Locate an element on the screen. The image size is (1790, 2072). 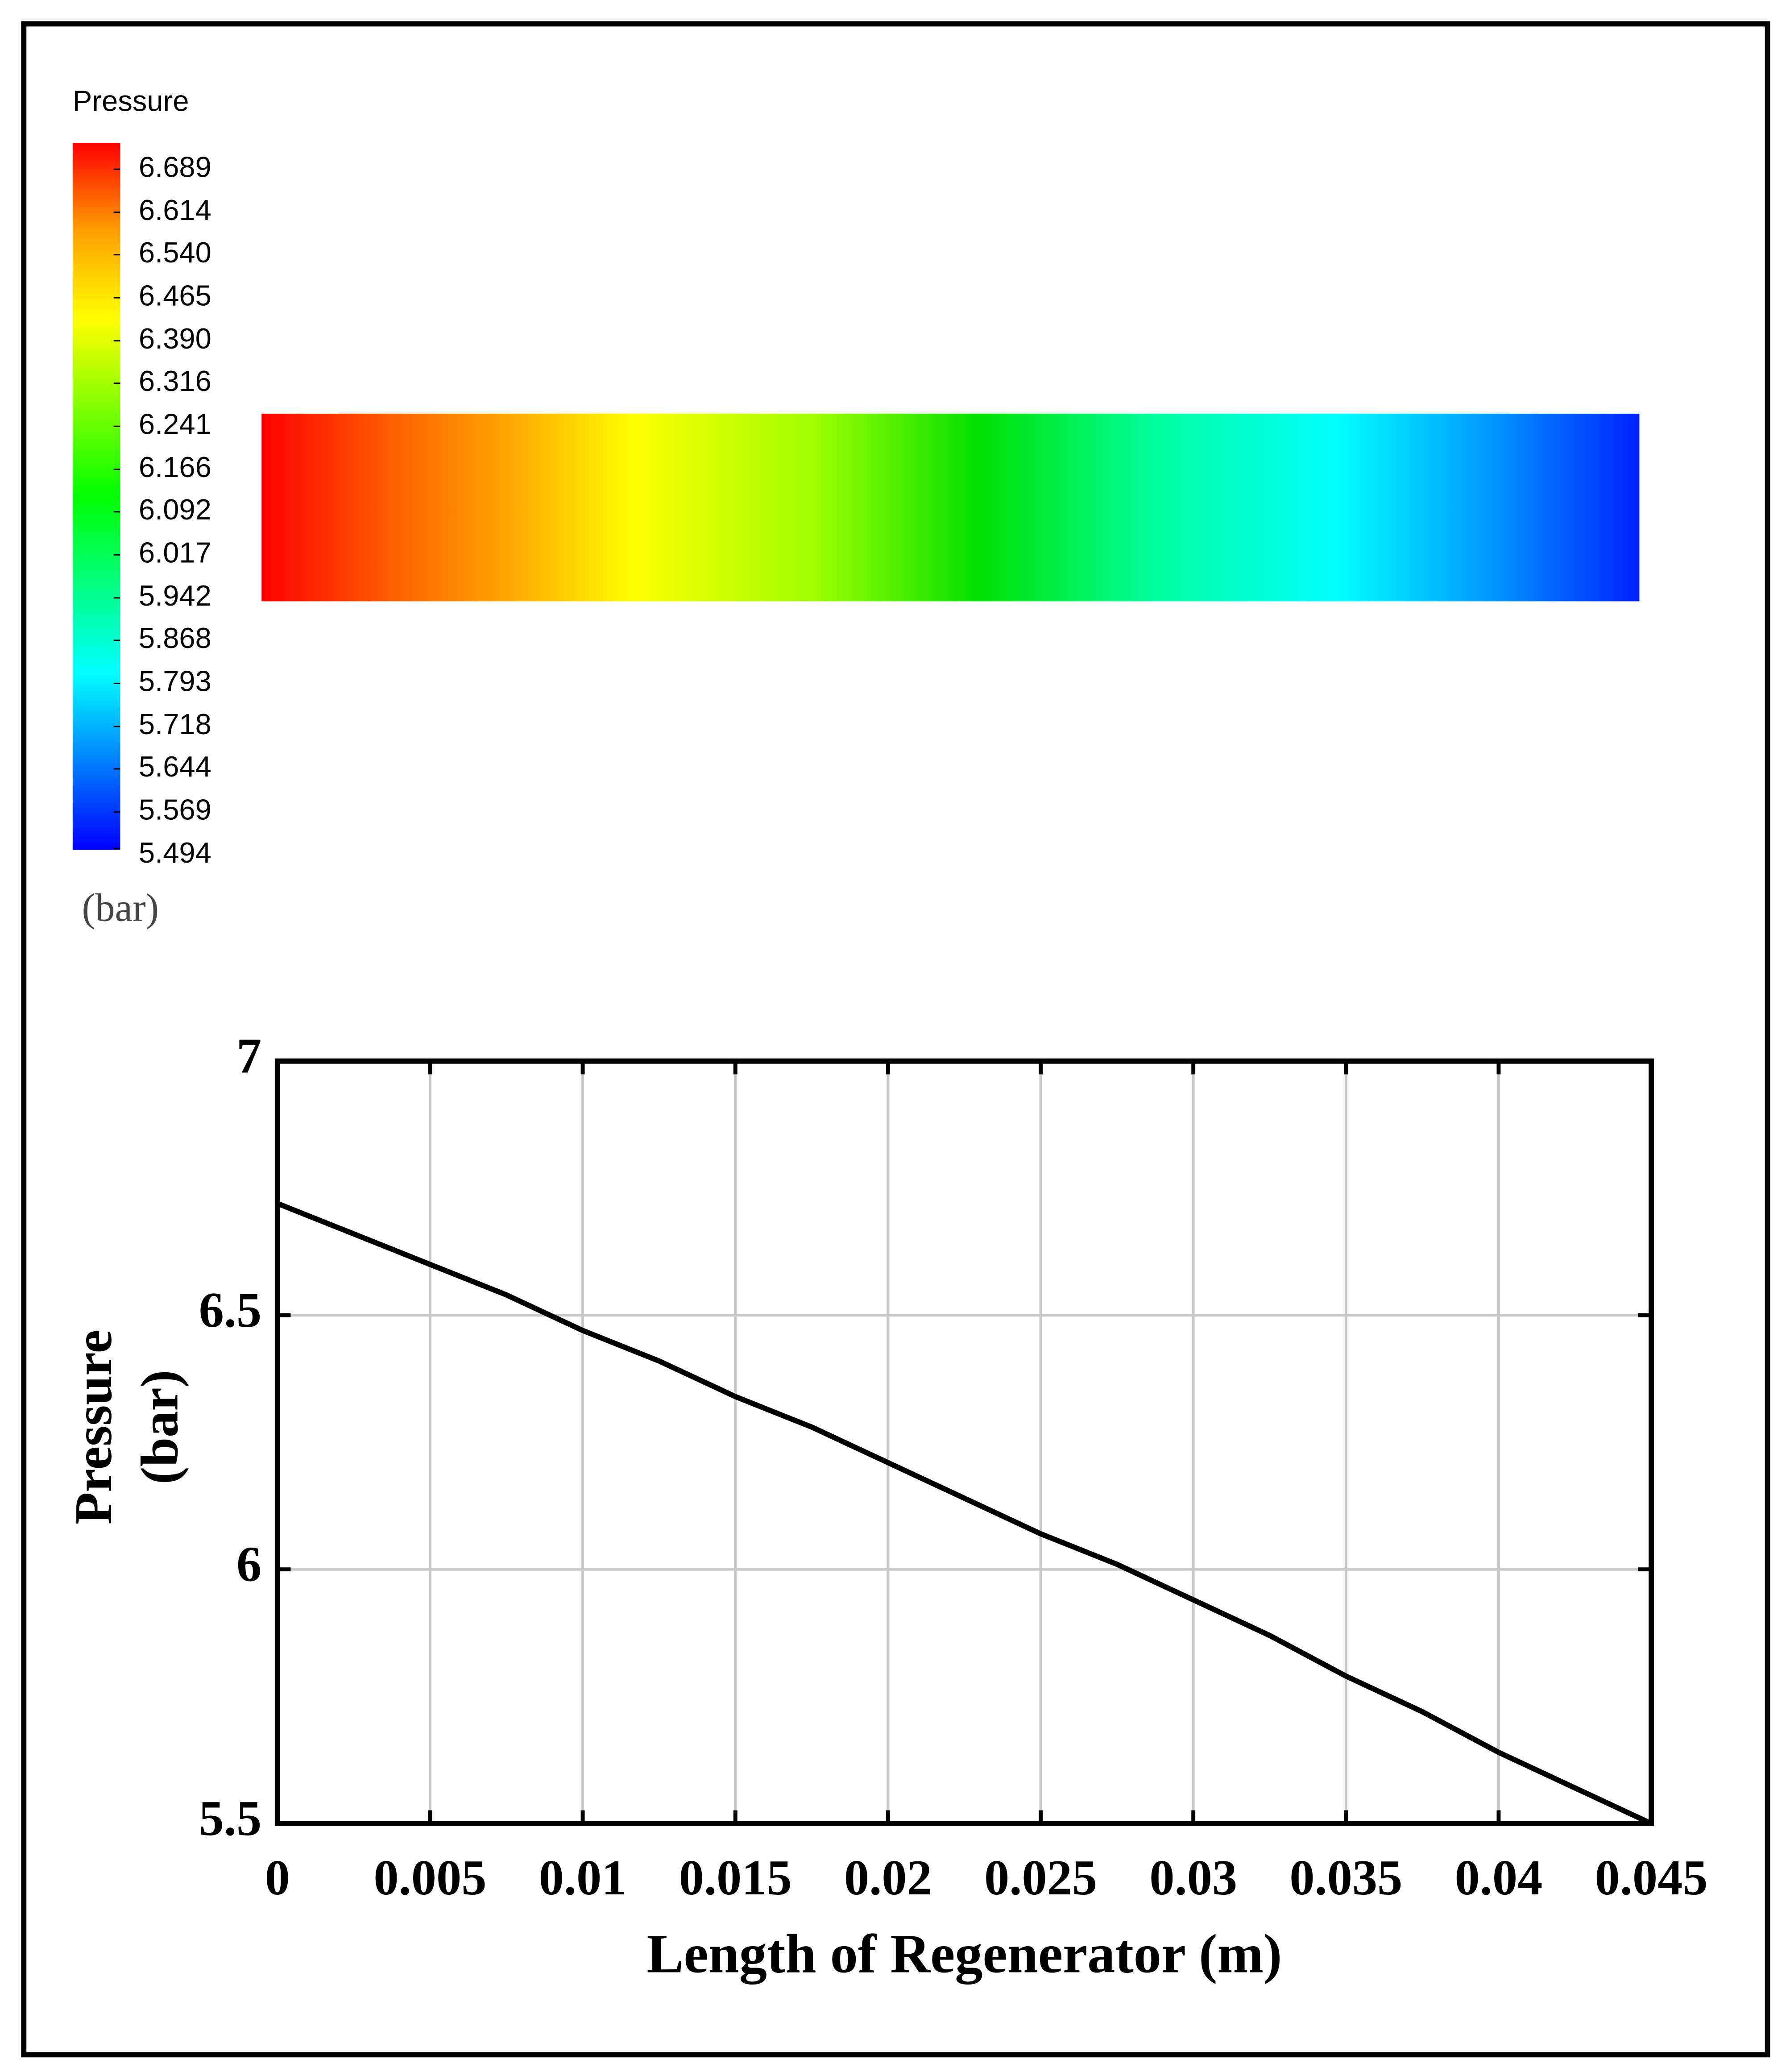
colorbar-tick-label: 5.569 is located at coordinates (175, 810).